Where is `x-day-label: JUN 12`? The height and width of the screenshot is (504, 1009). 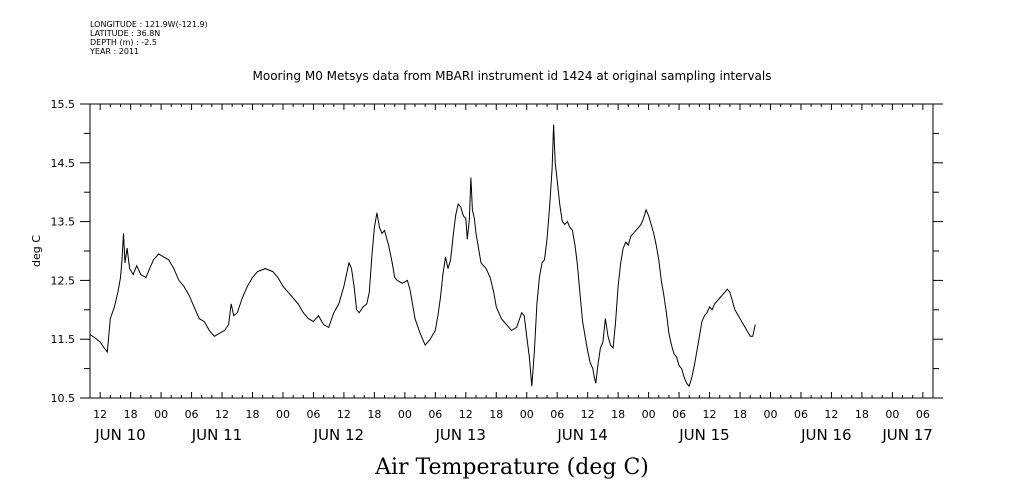 x-day-label: JUN 12 is located at coordinates (338, 435).